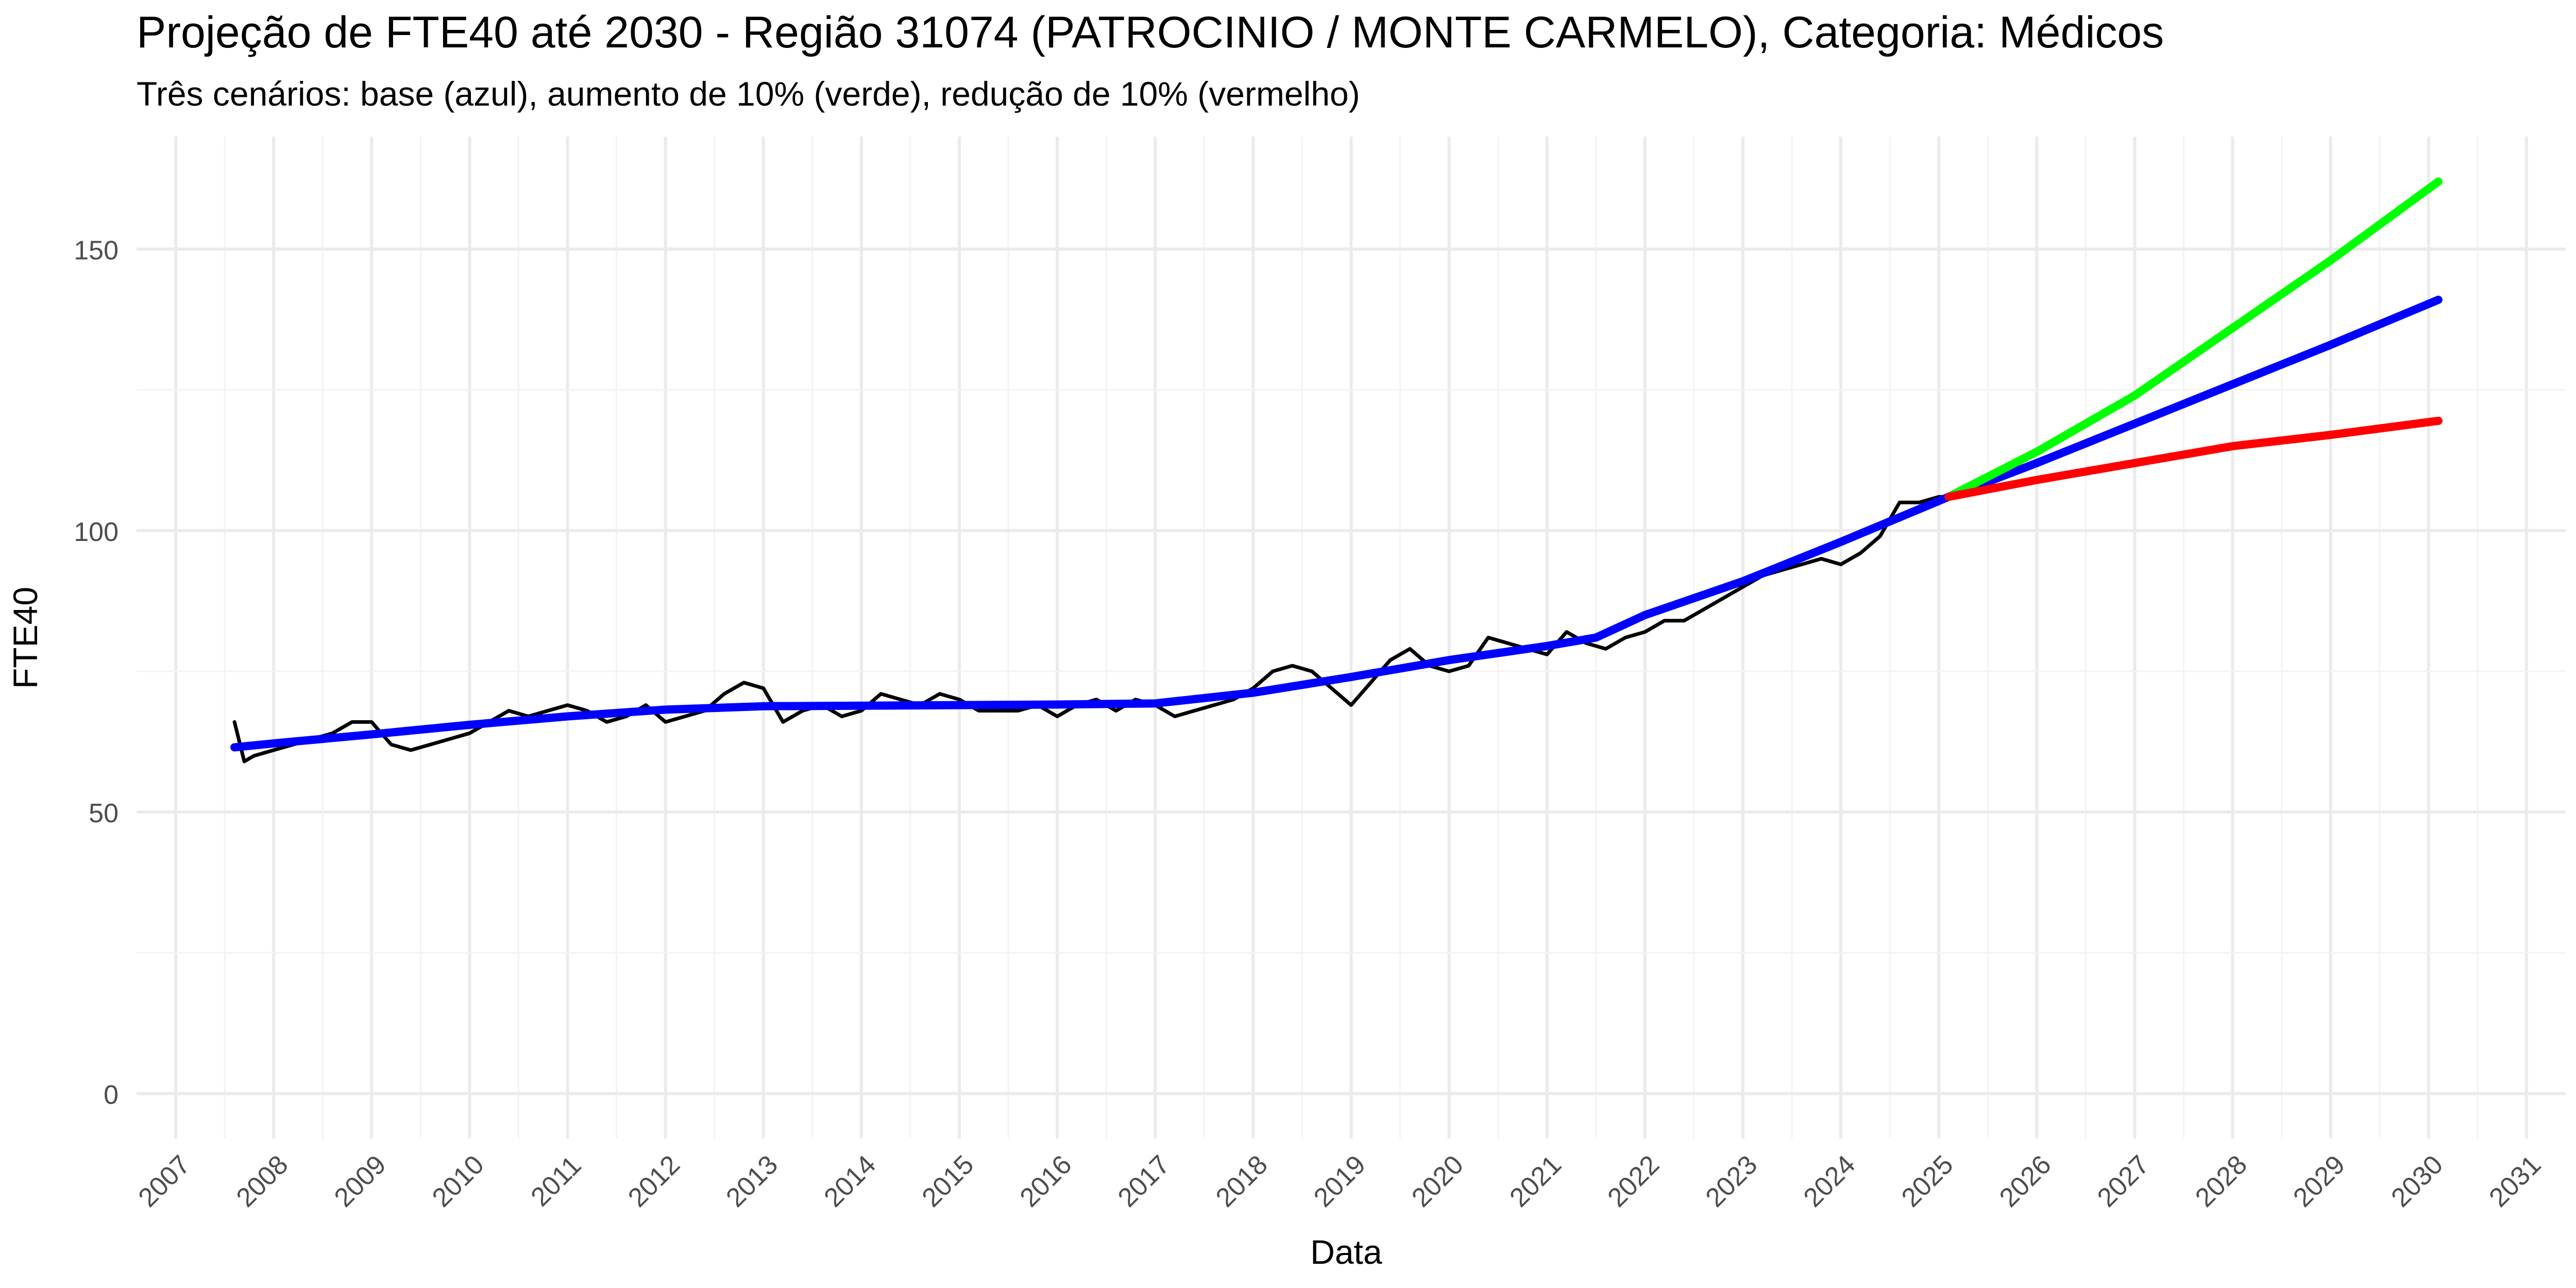  Describe the element at coordinates (111, 1095) in the screenshot. I see `y-tick-label: 0` at that location.